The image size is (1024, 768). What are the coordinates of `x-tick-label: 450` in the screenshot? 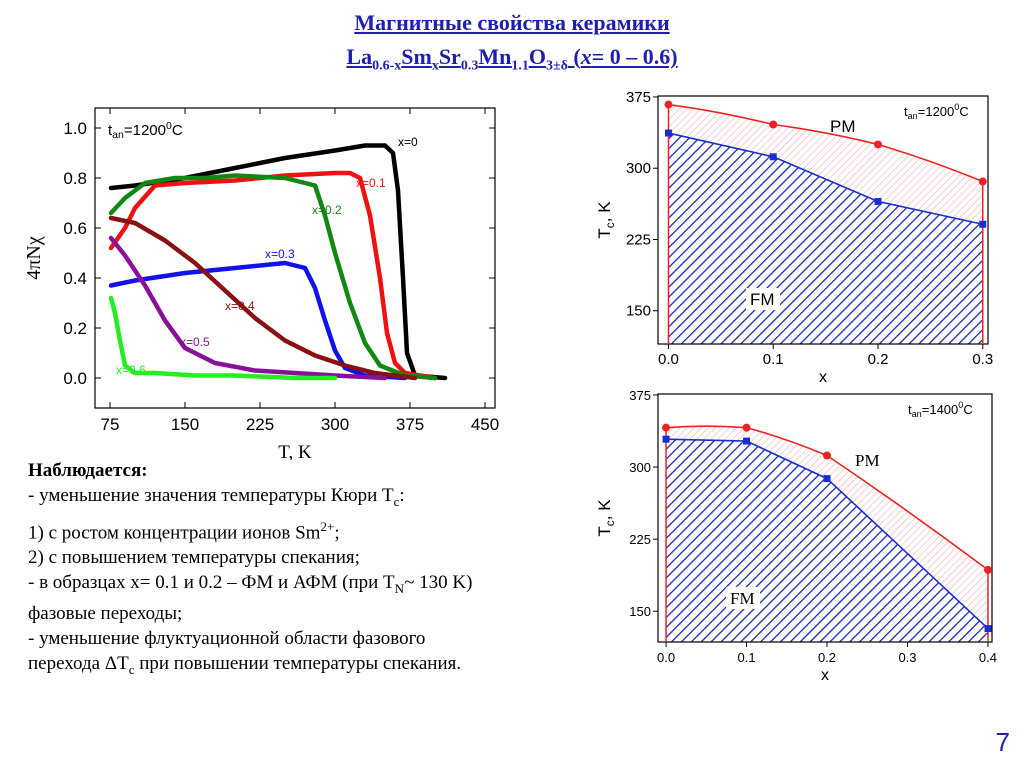 It's located at (485, 424).